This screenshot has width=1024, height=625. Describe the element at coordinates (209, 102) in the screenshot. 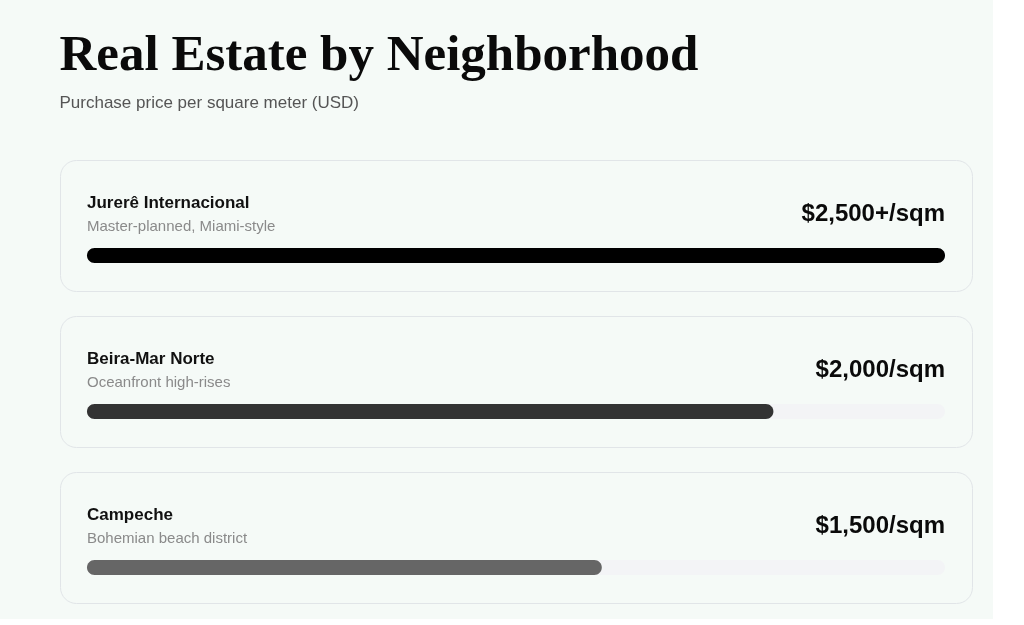

I see `chart-subtitle: Purchase price per square meter (USD)` at that location.